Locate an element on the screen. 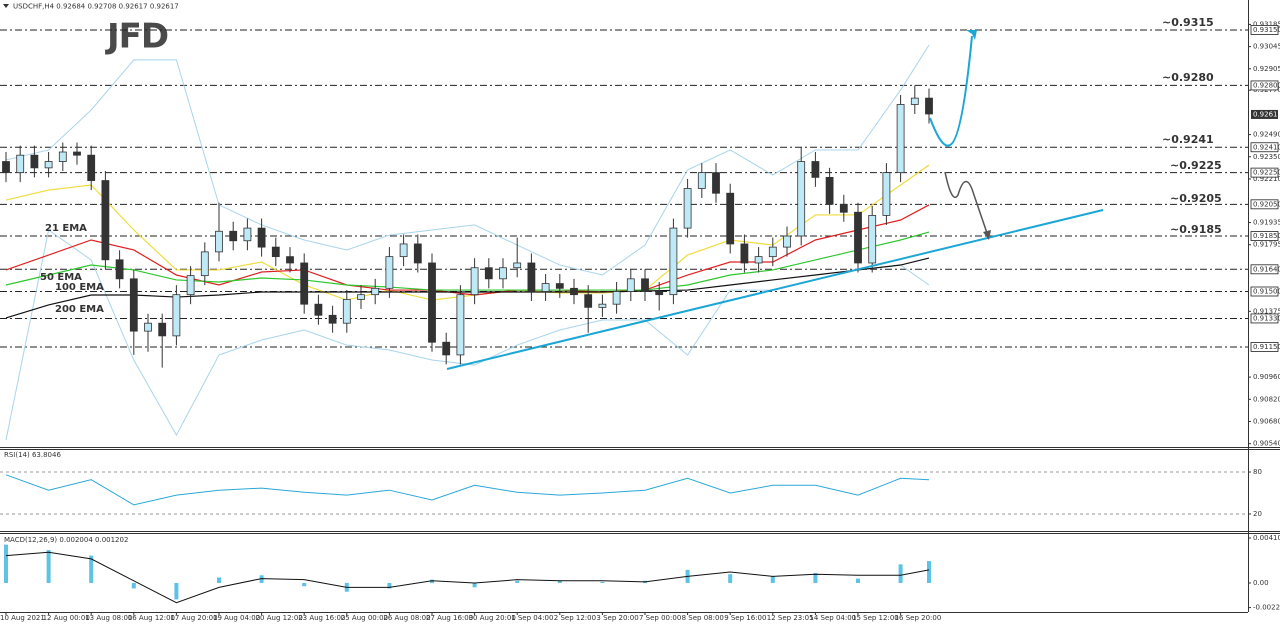  x-tick-label: 7 Sep 00:00 is located at coordinates (660, 618).